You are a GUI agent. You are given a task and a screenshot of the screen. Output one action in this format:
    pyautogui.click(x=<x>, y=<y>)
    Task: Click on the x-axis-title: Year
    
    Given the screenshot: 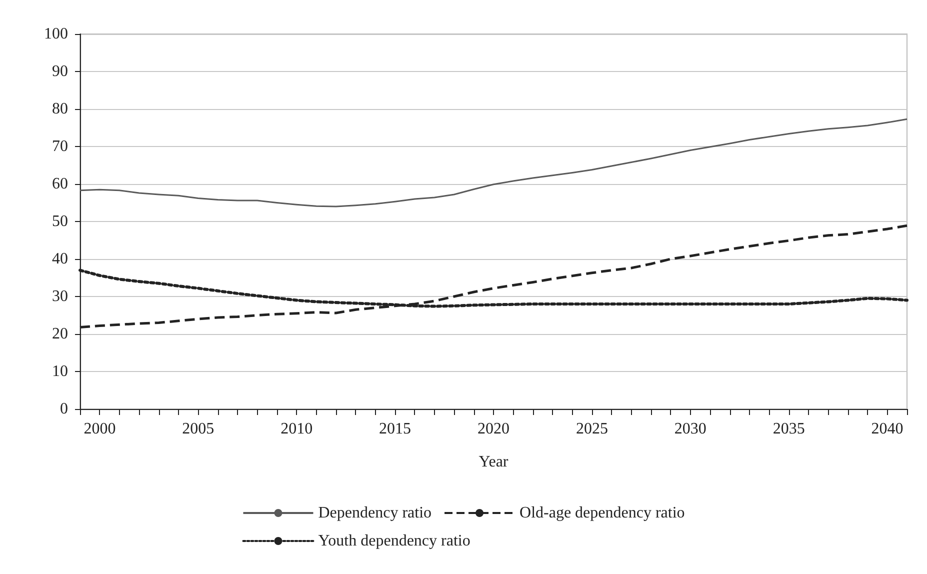 What is the action you would take?
    pyautogui.click(x=493, y=462)
    